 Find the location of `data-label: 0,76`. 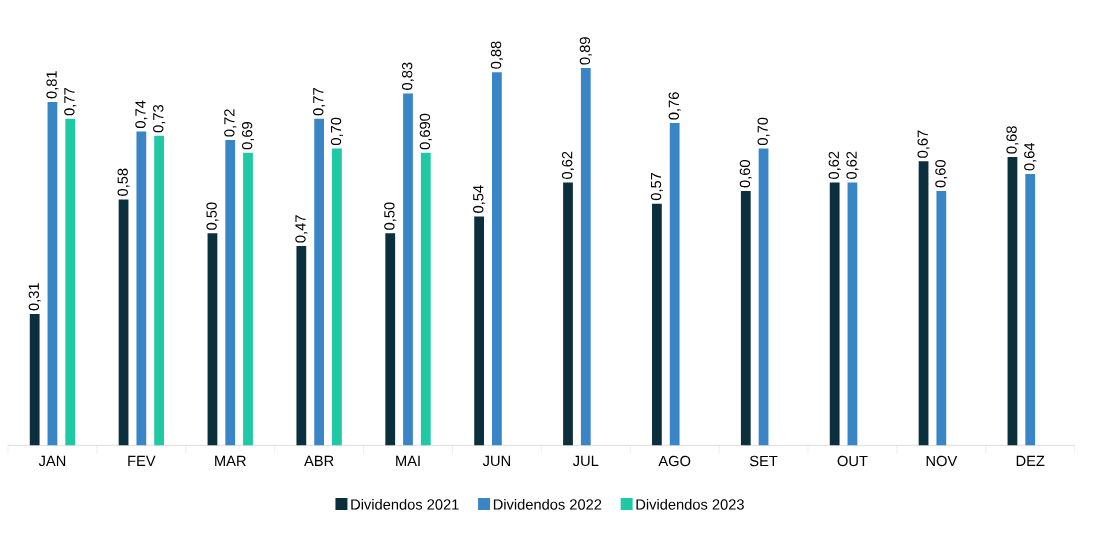

data-label: 0,76 is located at coordinates (674, 106).